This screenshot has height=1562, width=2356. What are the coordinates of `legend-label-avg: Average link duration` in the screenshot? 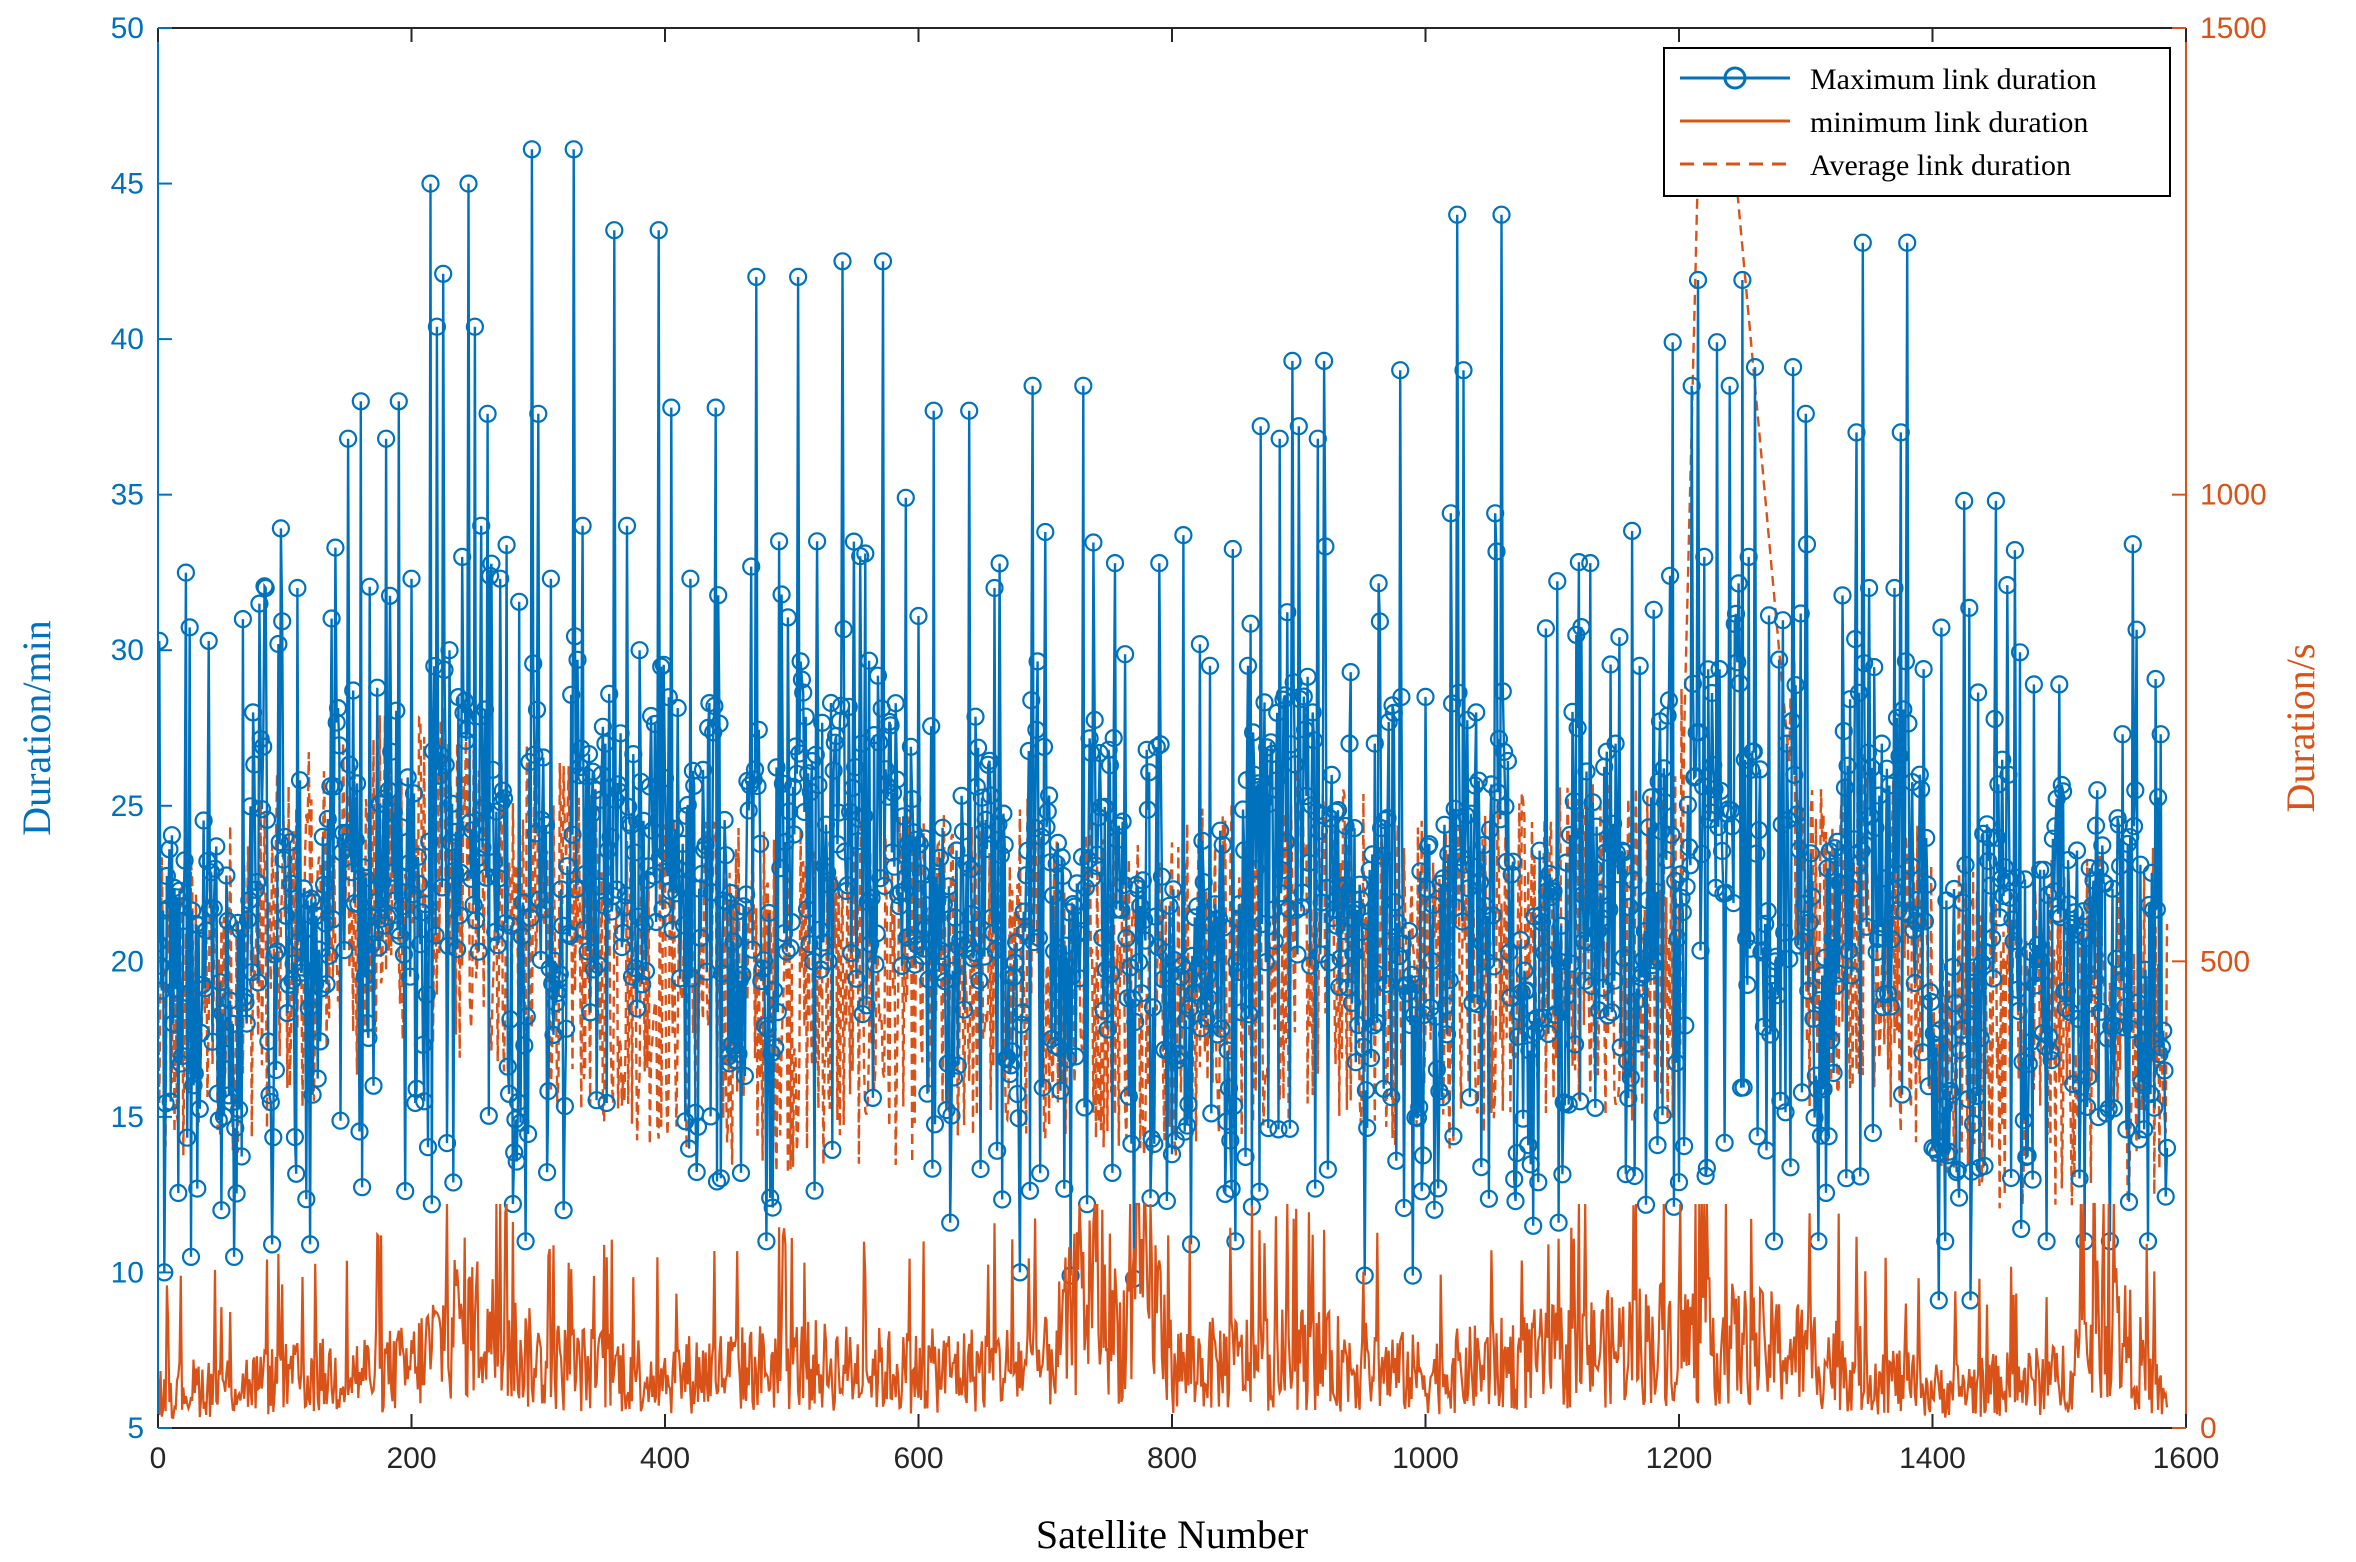 It's located at (1940, 165).